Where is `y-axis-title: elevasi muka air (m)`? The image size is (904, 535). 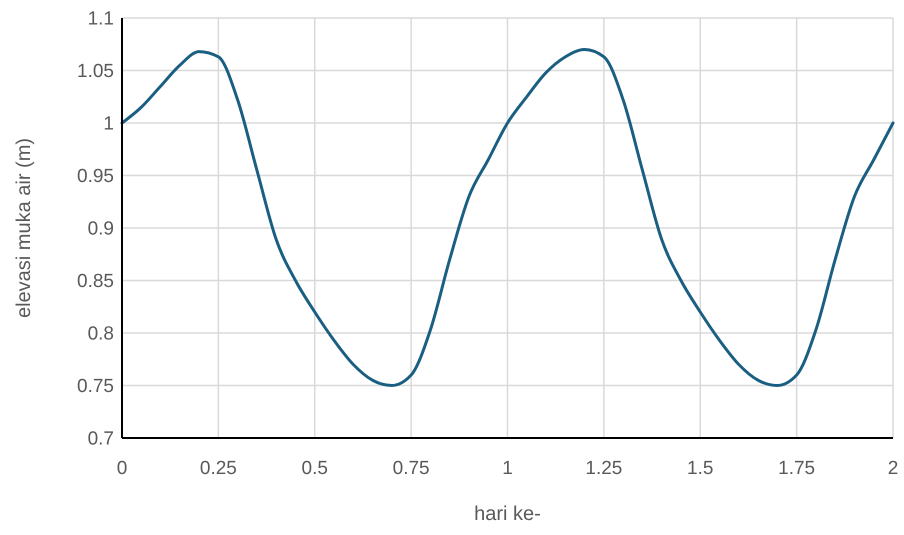 y-axis-title: elevasi muka air (m) is located at coordinates (24, 228).